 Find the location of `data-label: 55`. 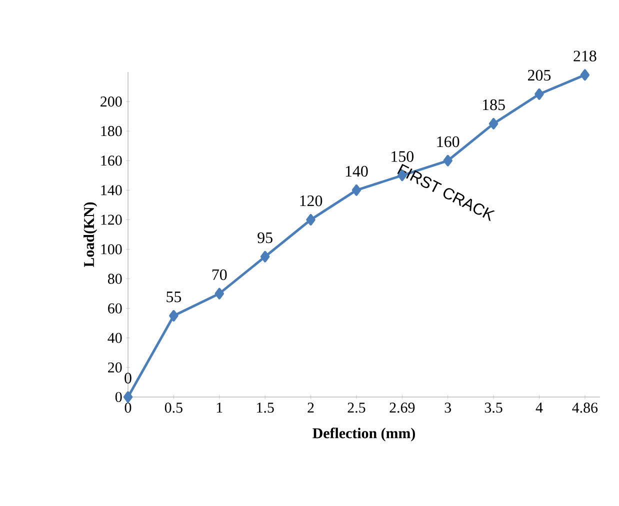

data-label: 55 is located at coordinates (174, 297).